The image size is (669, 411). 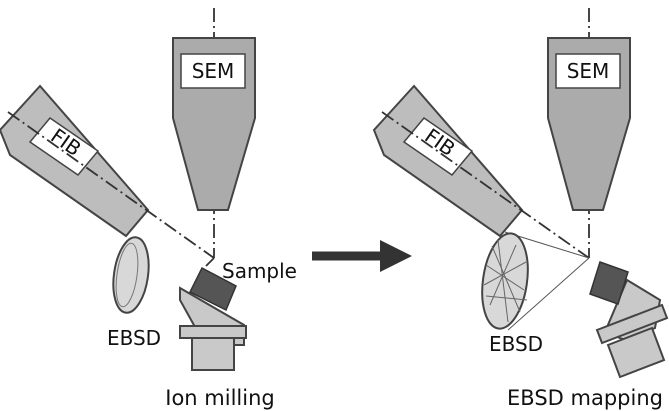 I want to click on kikuchi-pattern, so click(x=505, y=281).